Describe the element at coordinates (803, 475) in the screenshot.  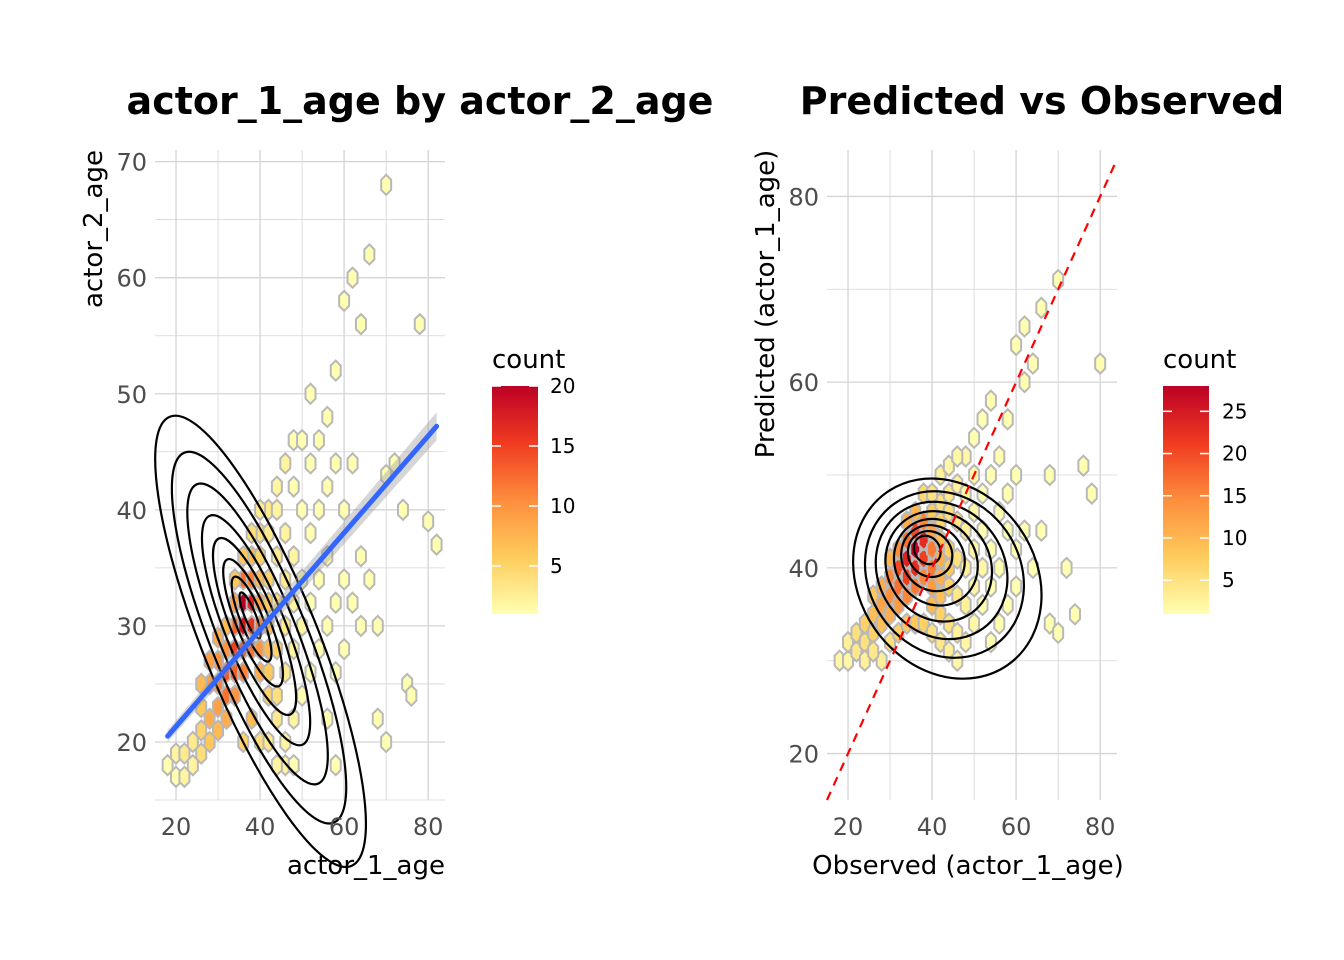
I see `y-ticks-right: 20 40 60 80` at that location.